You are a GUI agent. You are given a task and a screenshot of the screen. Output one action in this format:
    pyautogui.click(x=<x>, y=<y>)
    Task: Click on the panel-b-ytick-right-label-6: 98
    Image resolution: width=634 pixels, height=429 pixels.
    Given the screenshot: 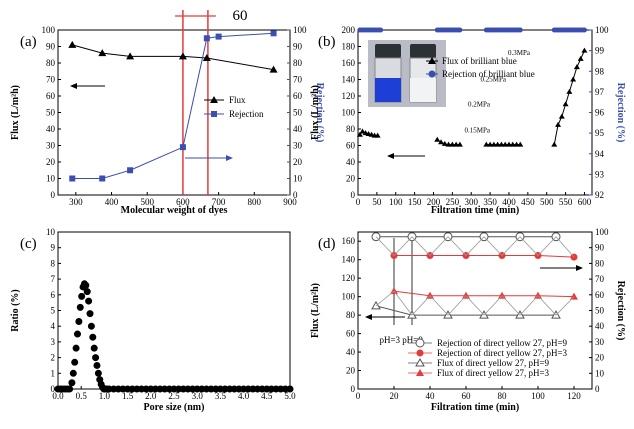 What is the action you would take?
    pyautogui.click(x=600, y=71)
    